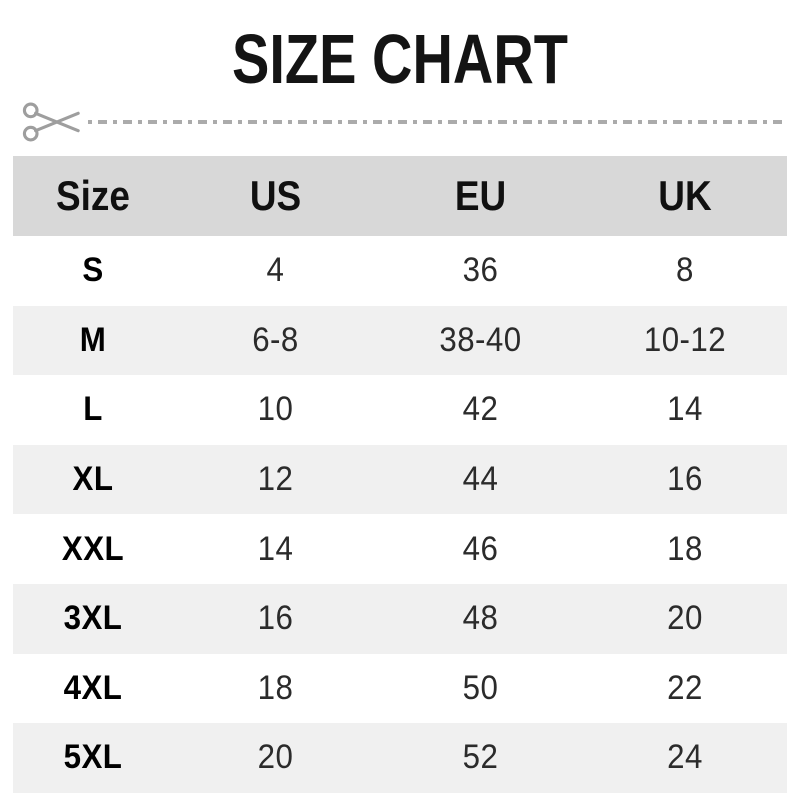 This screenshot has width=800, height=800. Describe the element at coordinates (275, 339) in the screenshot. I see `us-value: 6-8` at that location.